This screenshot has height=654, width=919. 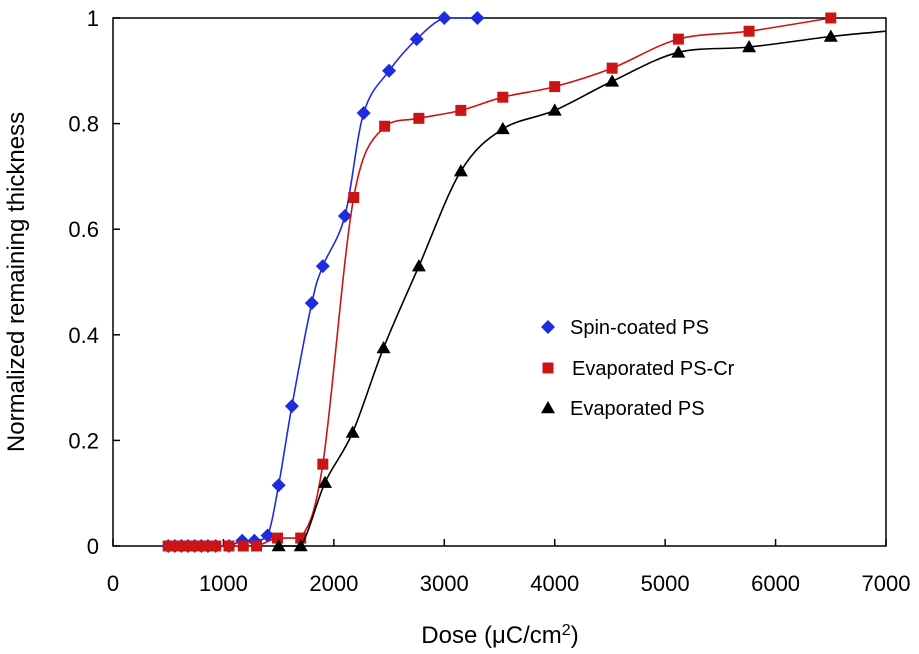 I want to click on legend-item-evaporated-ps-cr: Evaporated PS-Cr, so click(x=638, y=369).